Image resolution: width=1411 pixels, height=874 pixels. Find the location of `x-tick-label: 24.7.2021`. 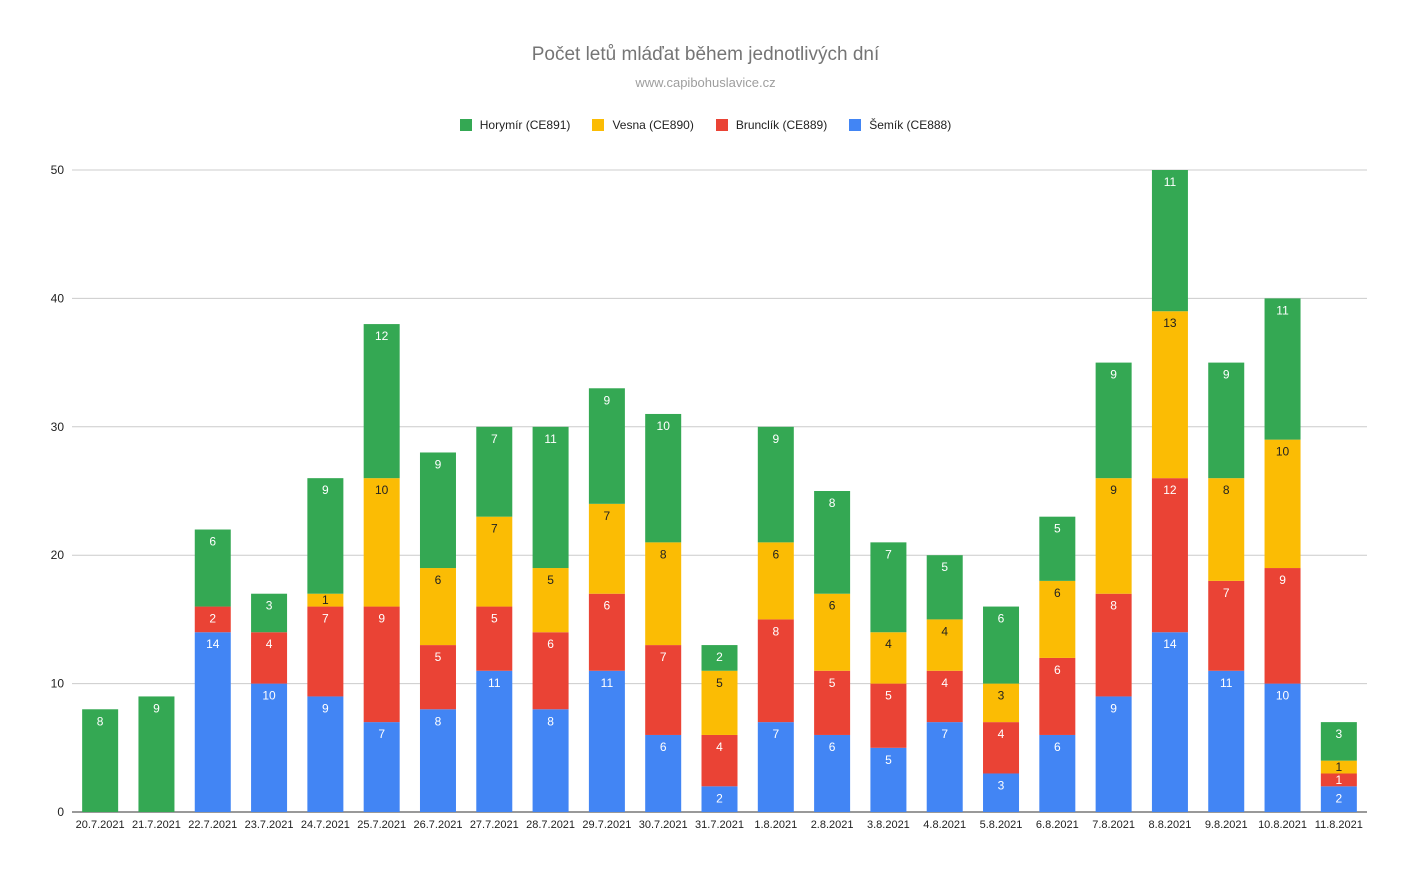

x-tick-label: 24.7.2021 is located at coordinates (325, 825).